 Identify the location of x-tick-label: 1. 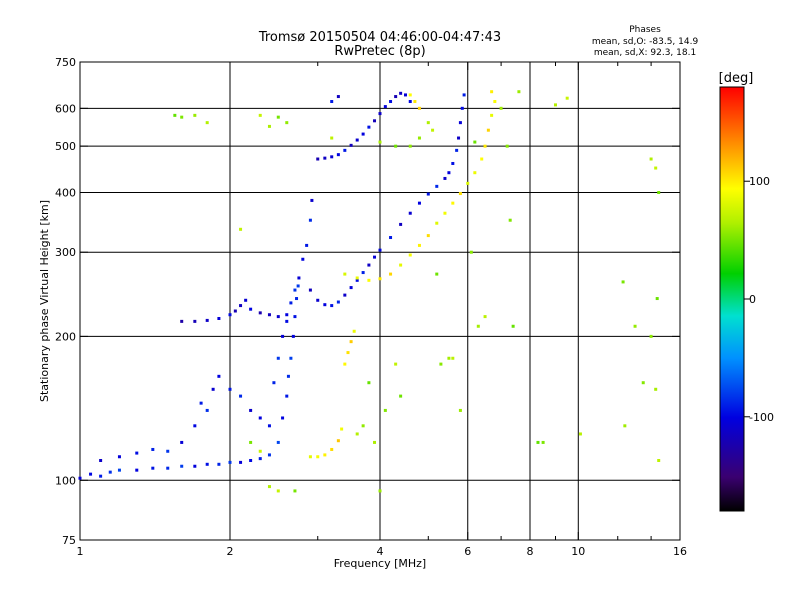
(80, 551).